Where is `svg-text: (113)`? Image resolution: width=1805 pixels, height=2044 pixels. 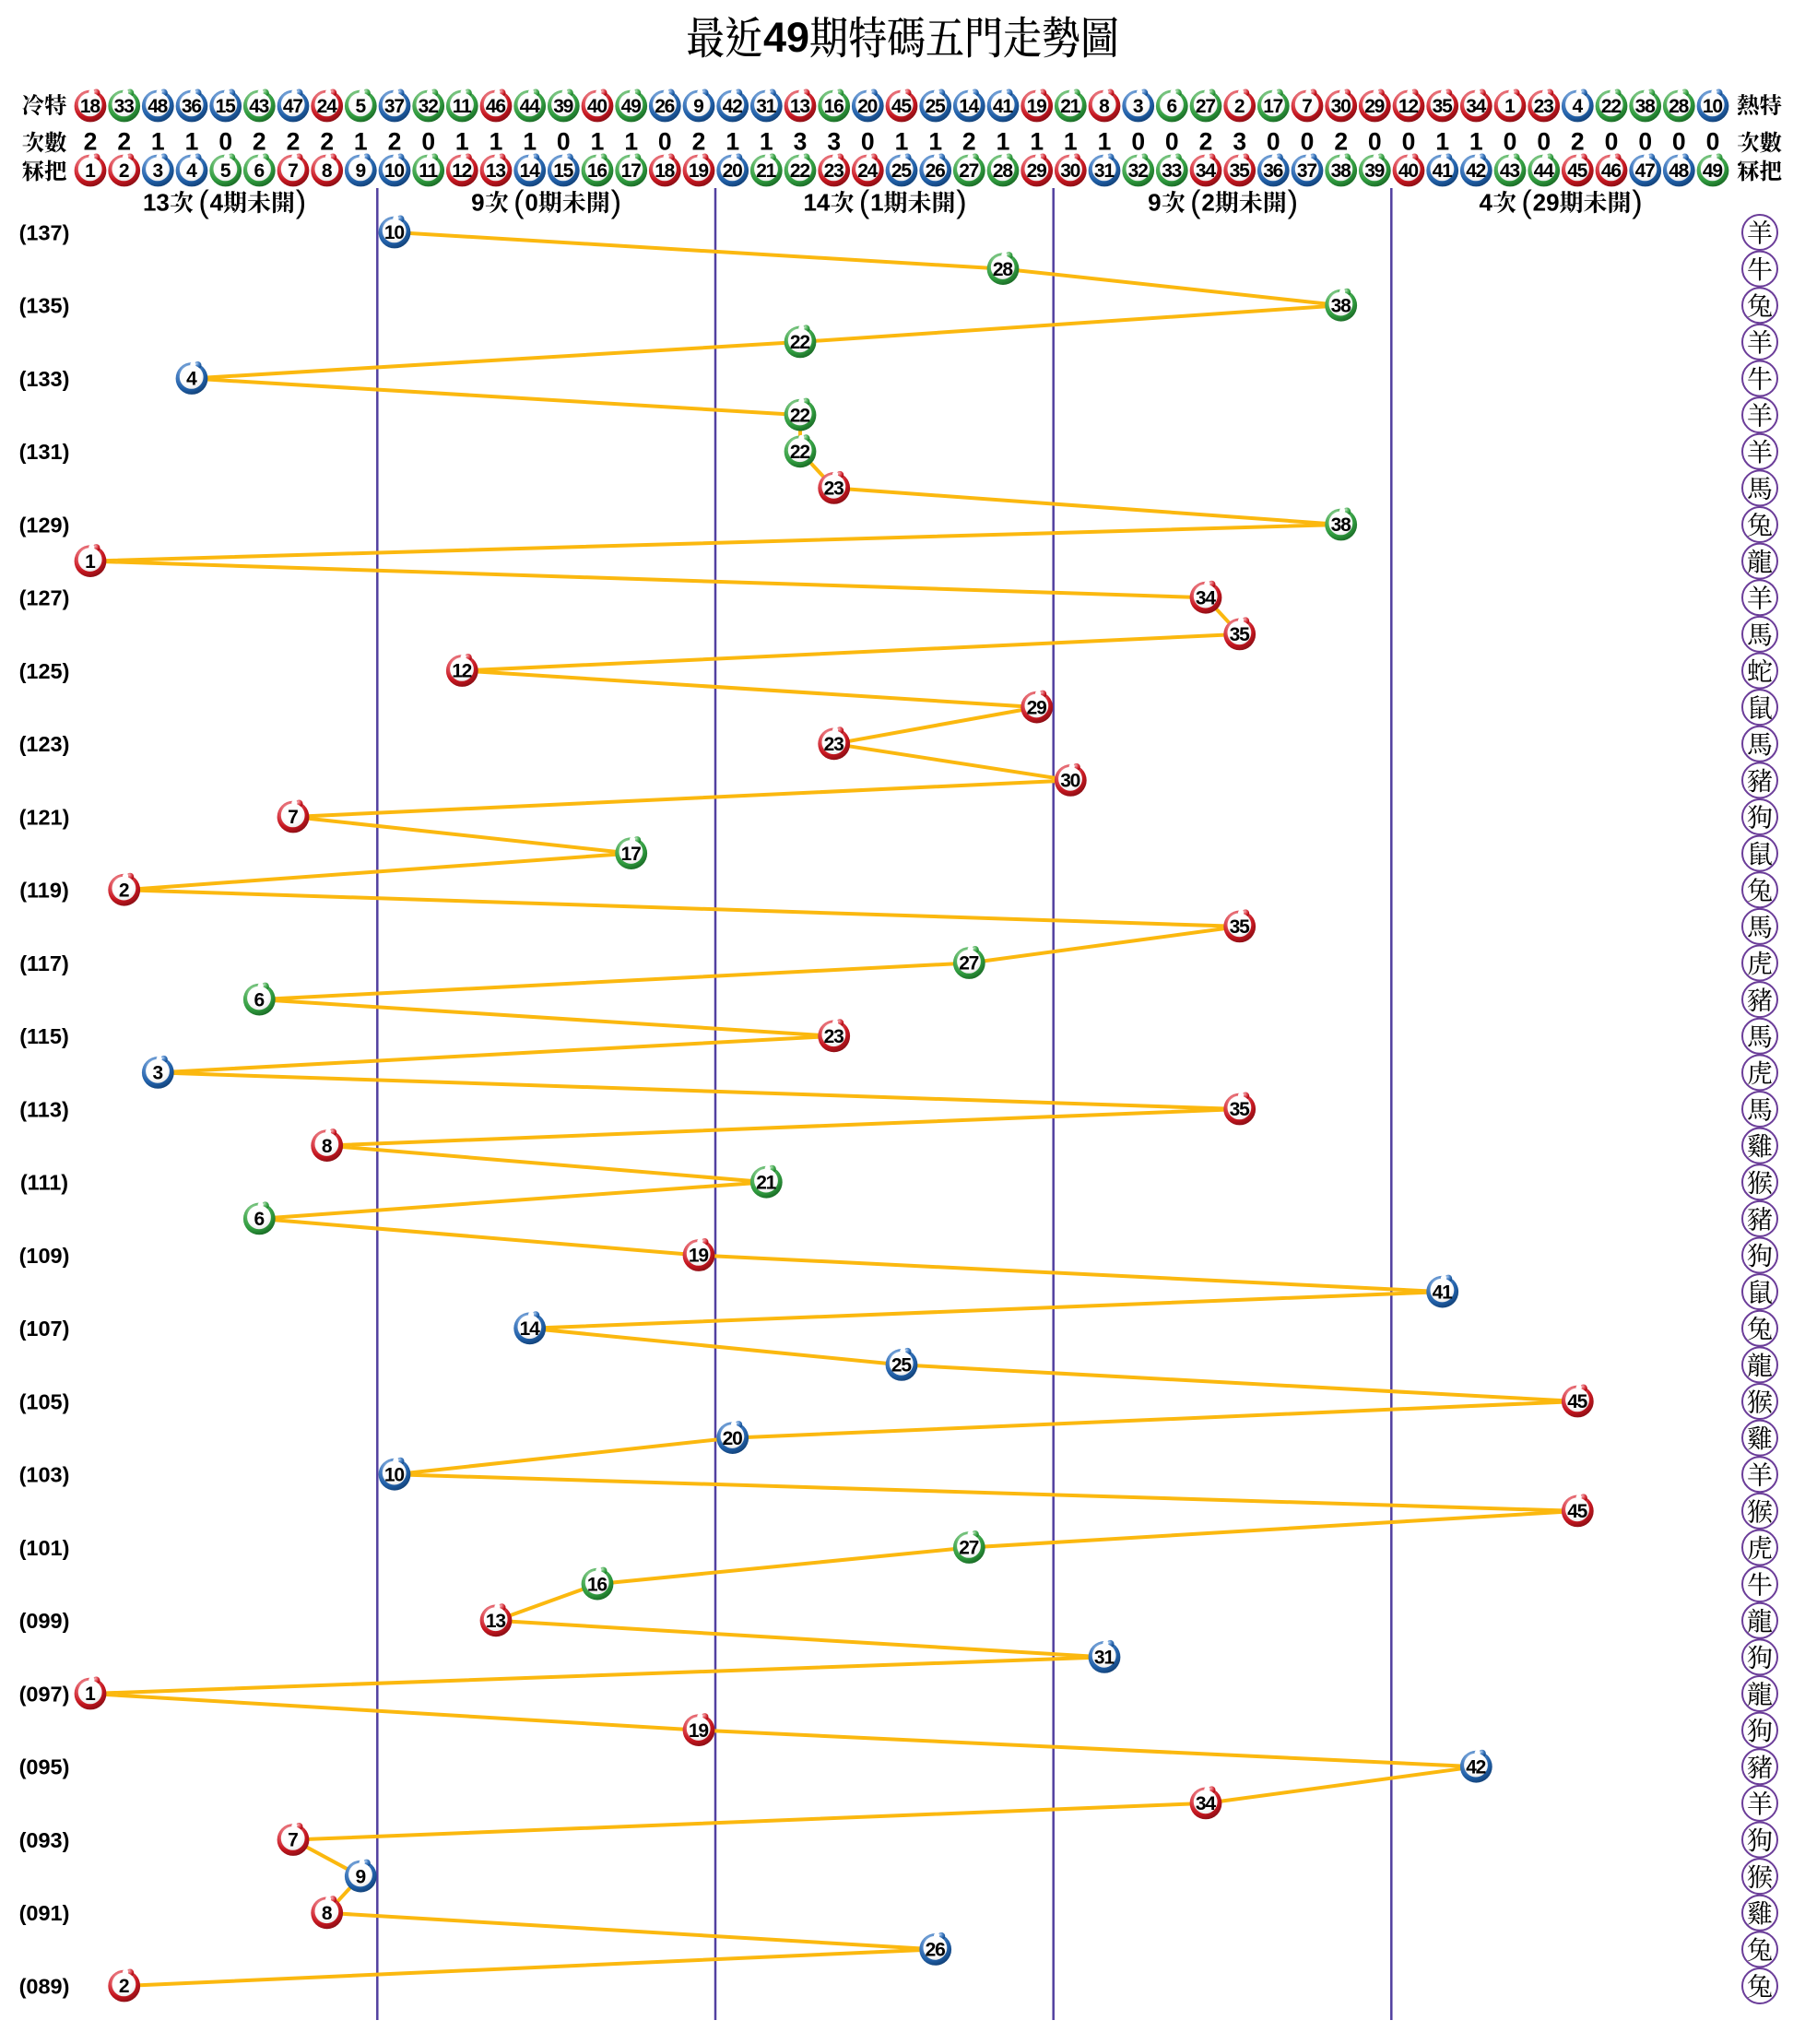
svg-text: (113) is located at coordinates (44, 1109).